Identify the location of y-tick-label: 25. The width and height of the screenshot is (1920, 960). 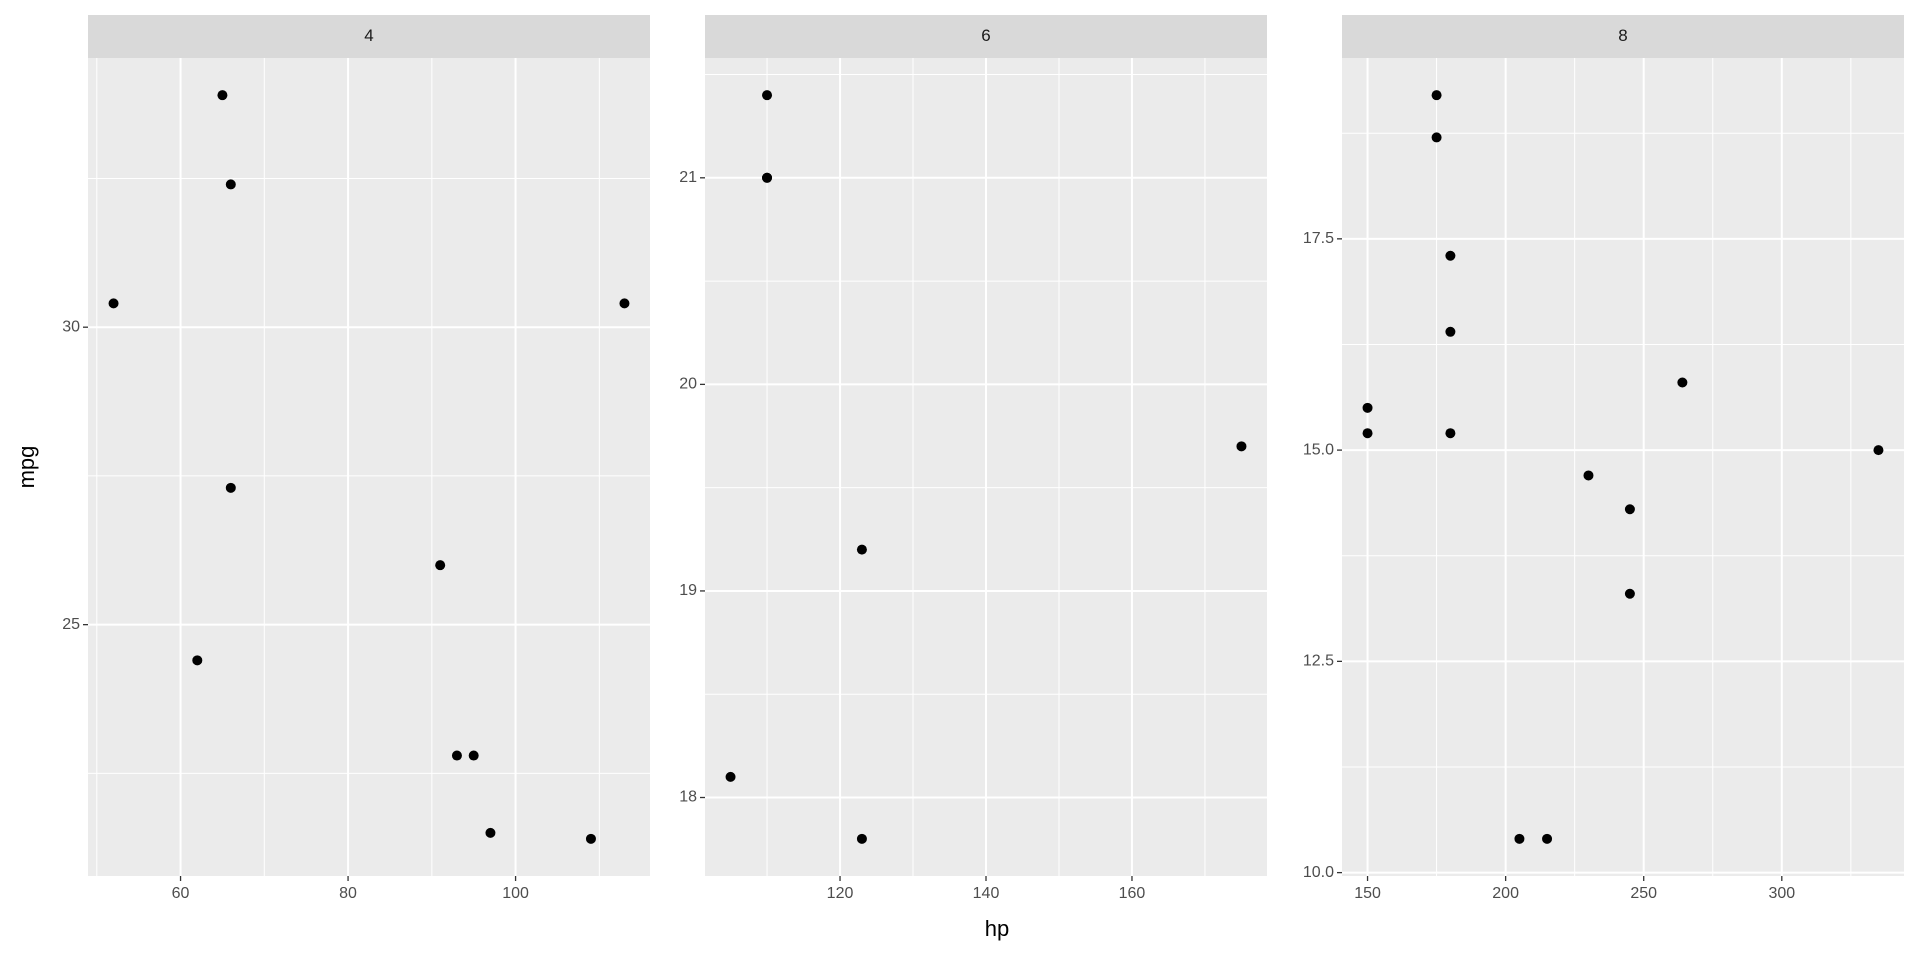
(71, 624).